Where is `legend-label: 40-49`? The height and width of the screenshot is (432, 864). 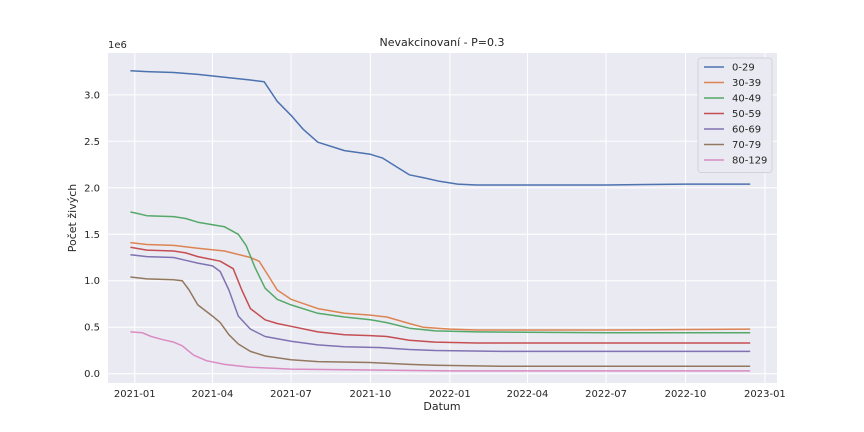 legend-label: 40-49 is located at coordinates (746, 99).